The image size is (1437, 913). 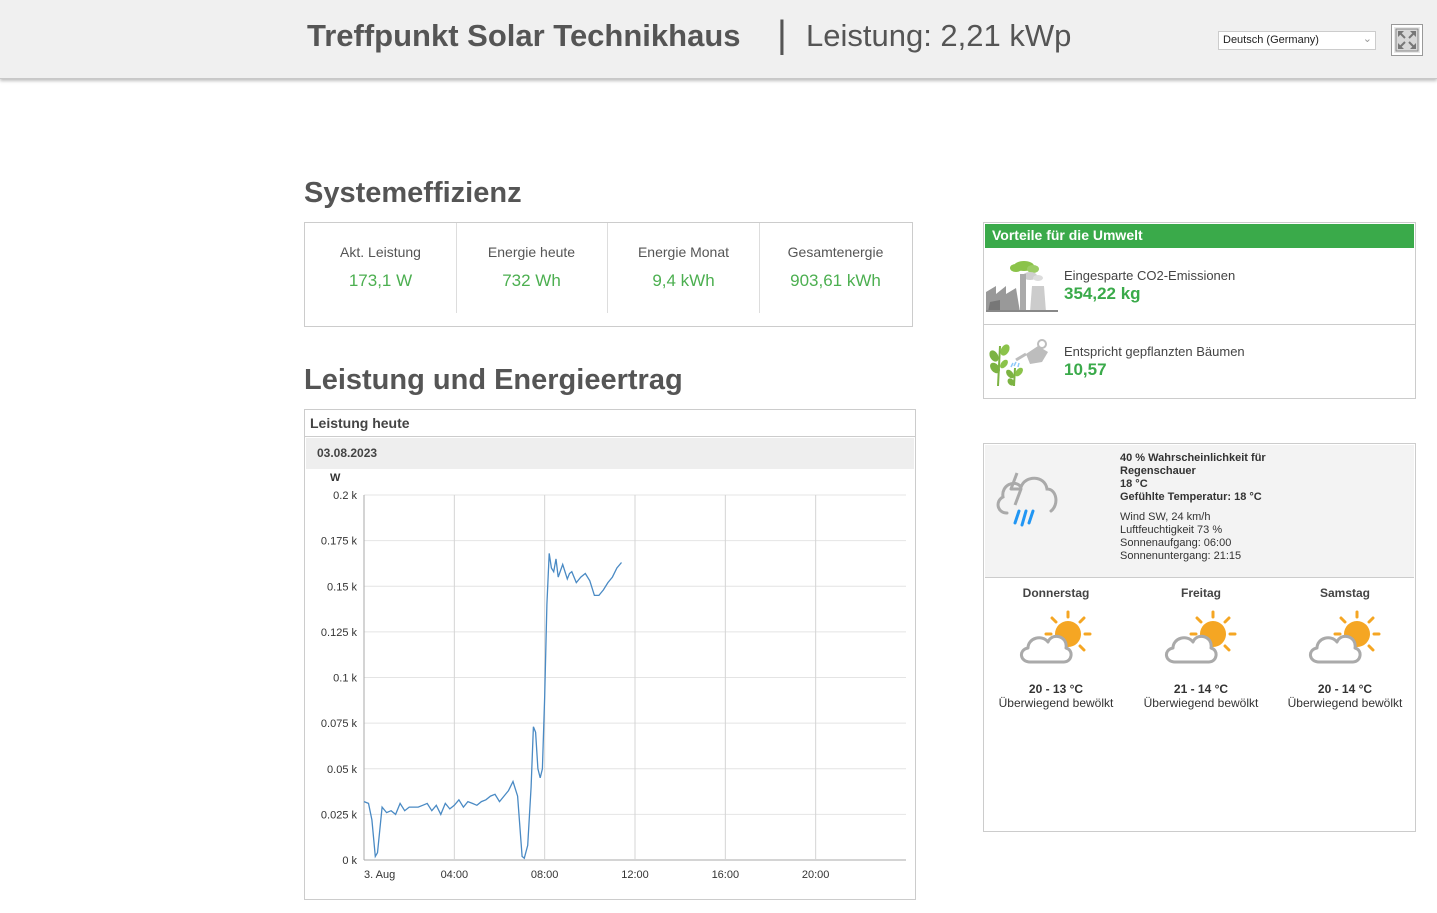 What do you see at coordinates (342, 770) in the screenshot?
I see `y-tick-label: 0.05 k` at bounding box center [342, 770].